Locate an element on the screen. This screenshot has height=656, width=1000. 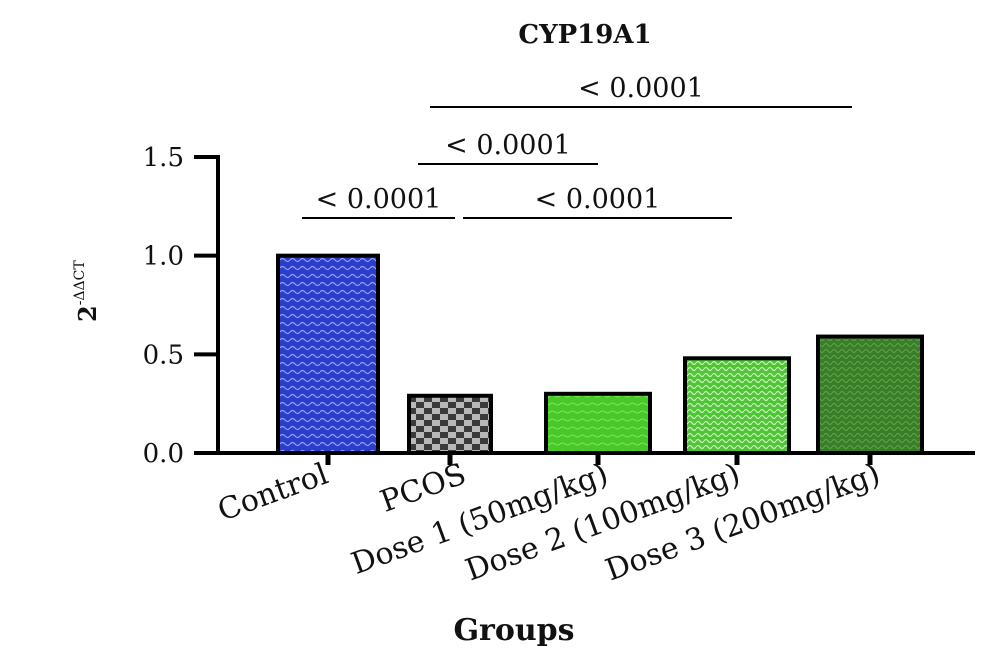
chart-title: CYP19A1 is located at coordinates (584, 35).